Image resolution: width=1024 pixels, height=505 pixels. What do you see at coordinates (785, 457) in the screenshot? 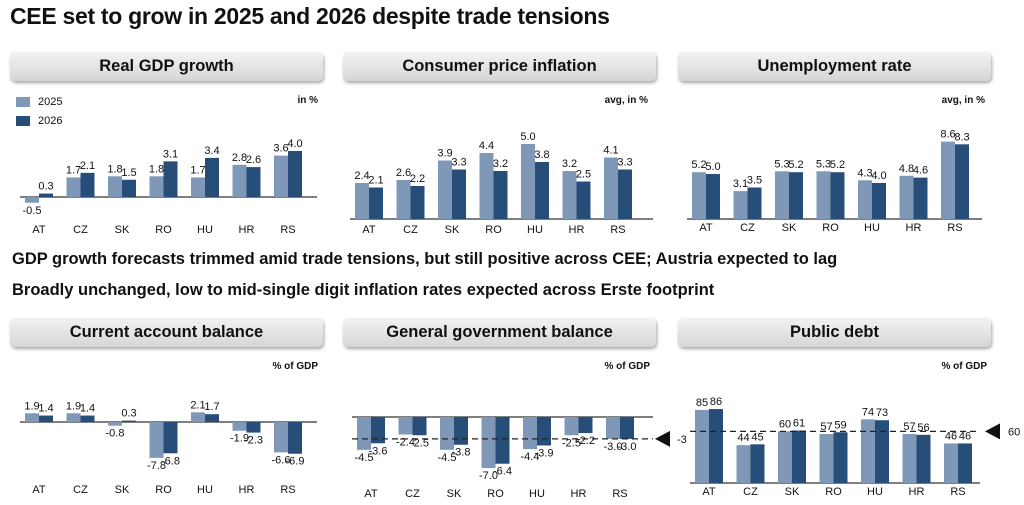
I see `chart-5-bar-sk-2025` at bounding box center [785, 457].